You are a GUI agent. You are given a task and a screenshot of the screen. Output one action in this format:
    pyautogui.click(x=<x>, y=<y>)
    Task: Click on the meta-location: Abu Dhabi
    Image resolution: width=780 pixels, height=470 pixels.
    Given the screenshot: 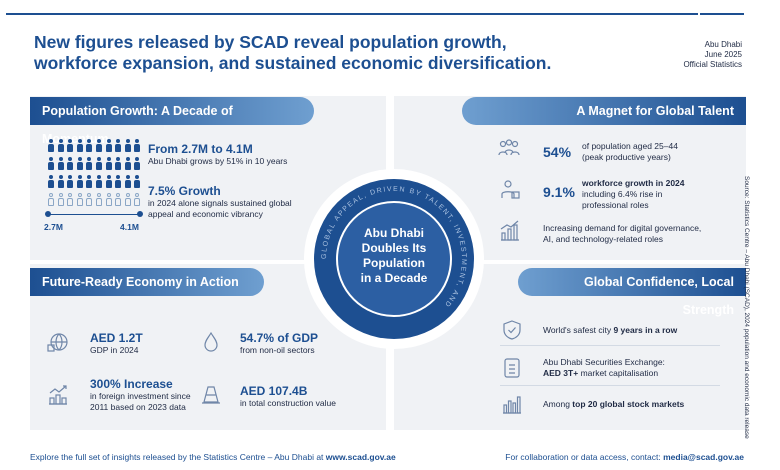 What is the action you would take?
    pyautogui.click(x=723, y=44)
    